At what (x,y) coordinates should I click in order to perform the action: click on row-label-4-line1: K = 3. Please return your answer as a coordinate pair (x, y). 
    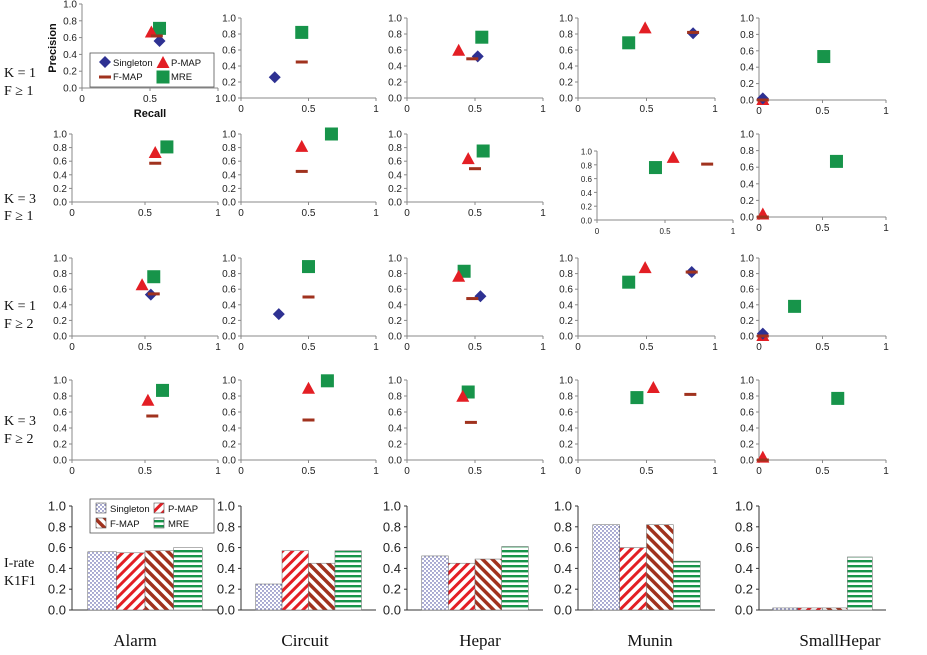
    Looking at the image, I should click on (20, 421).